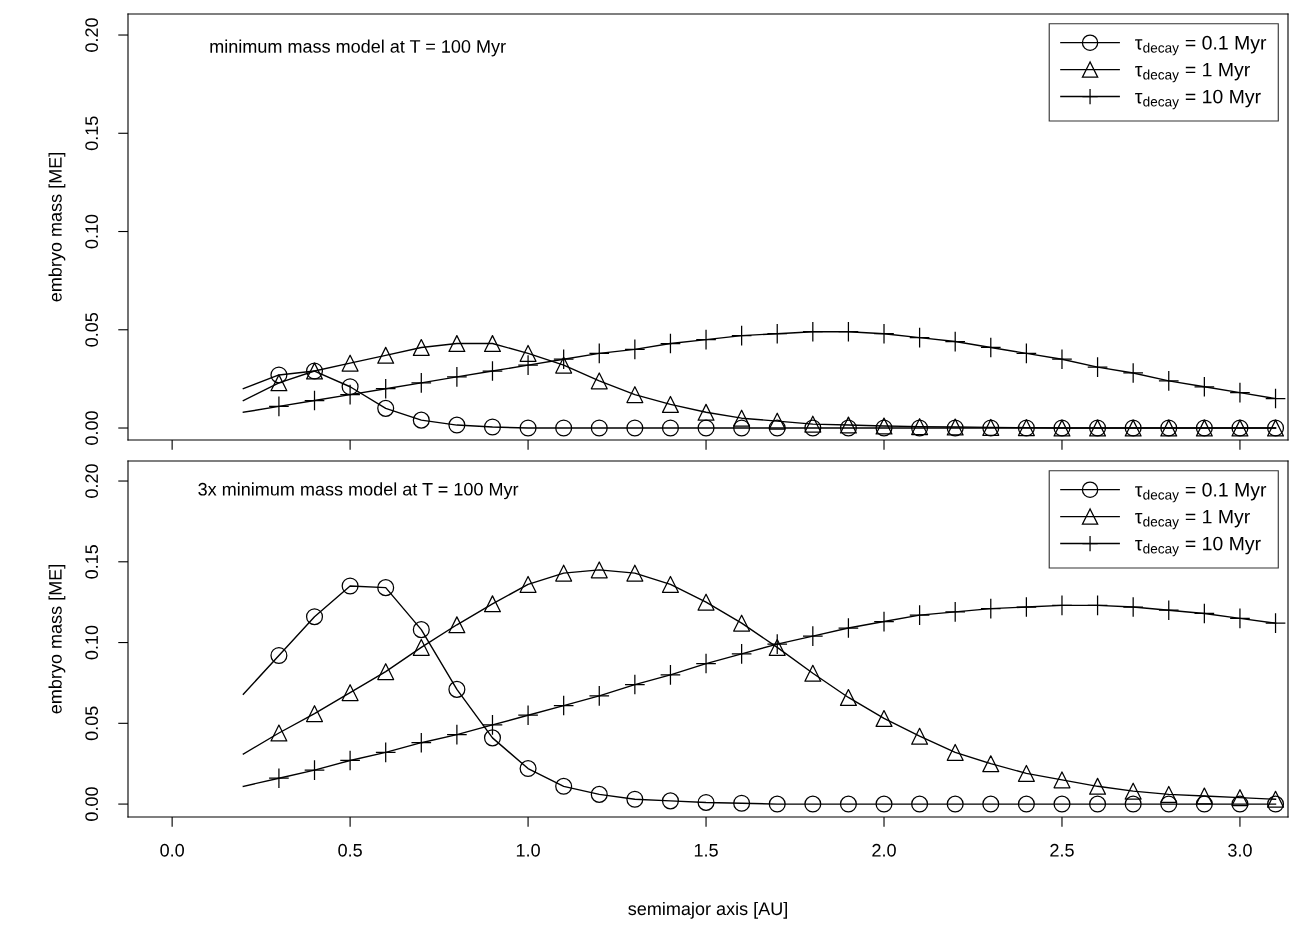  I want to click on x-tick-label: 1.0, so click(528, 850).